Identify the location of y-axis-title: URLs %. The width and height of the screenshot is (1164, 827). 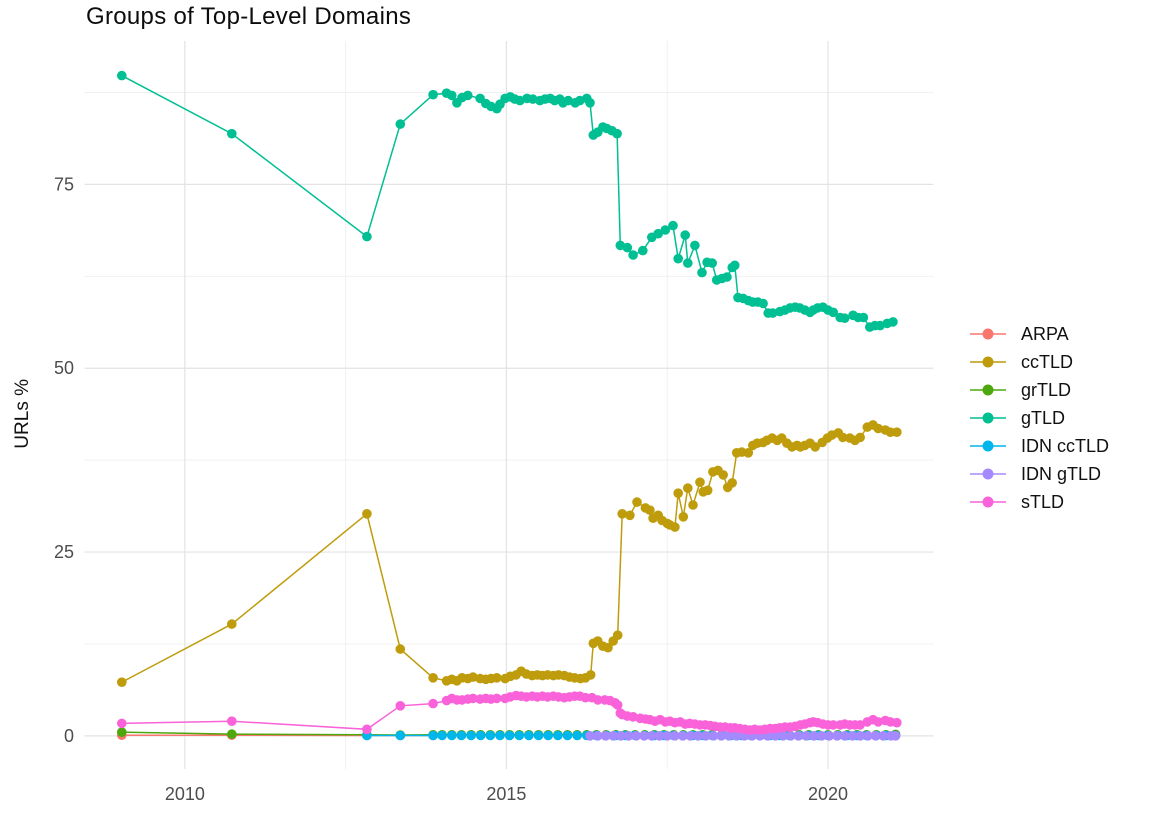
(23, 413).